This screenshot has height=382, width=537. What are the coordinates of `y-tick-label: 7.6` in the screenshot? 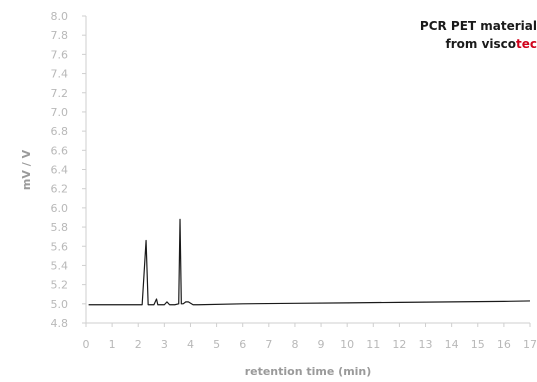 It's located at (60, 54).